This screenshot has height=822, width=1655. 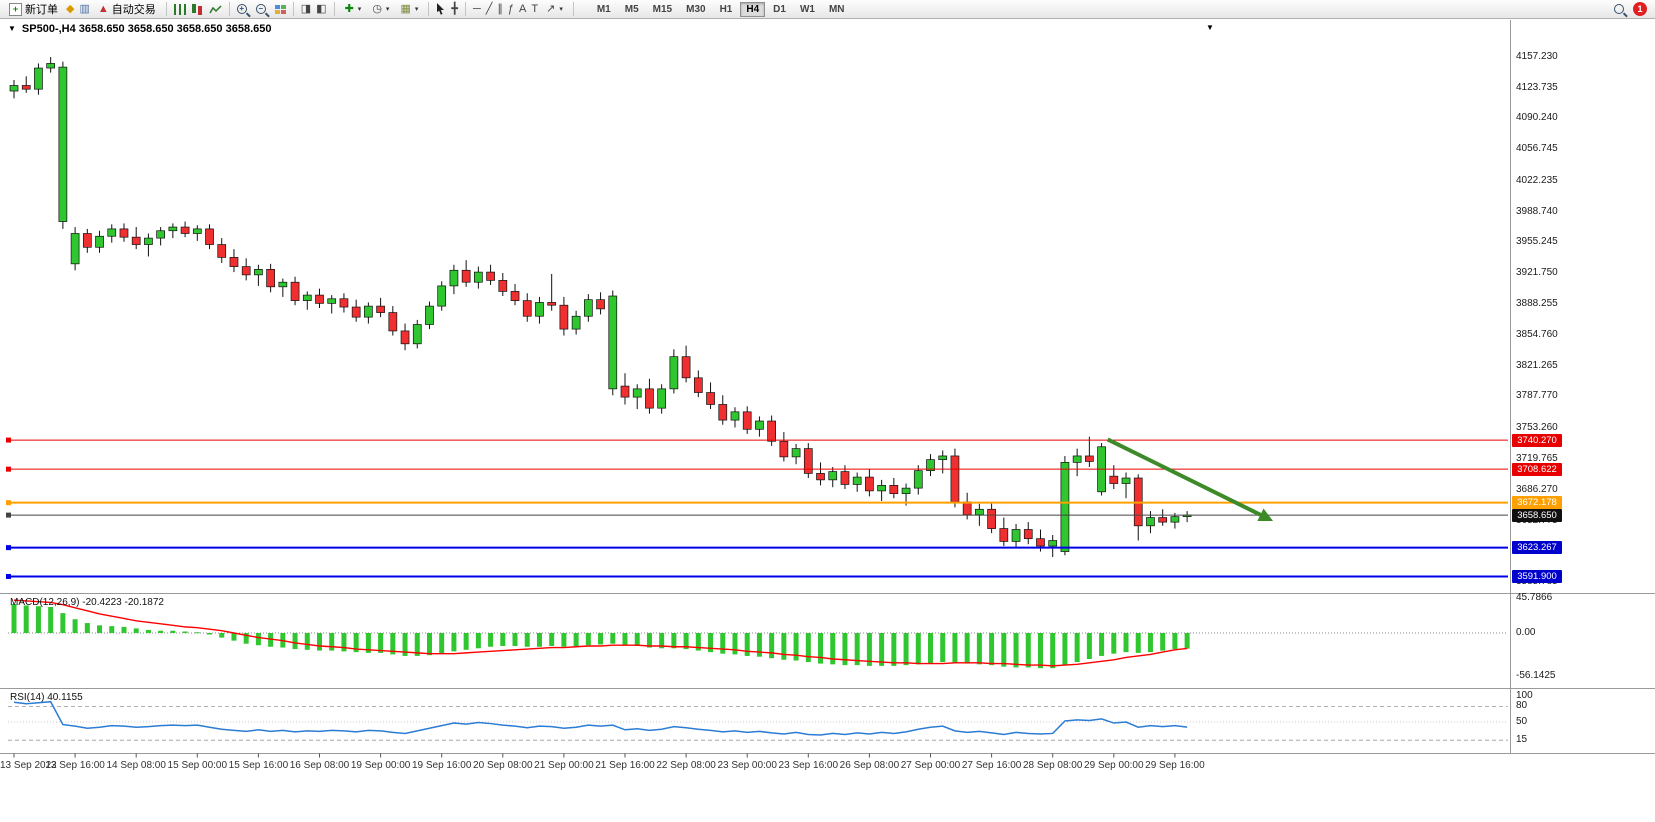 What do you see at coordinates (33, 9) in the screenshot?
I see `new-order-button: + 新订单` at bounding box center [33, 9].